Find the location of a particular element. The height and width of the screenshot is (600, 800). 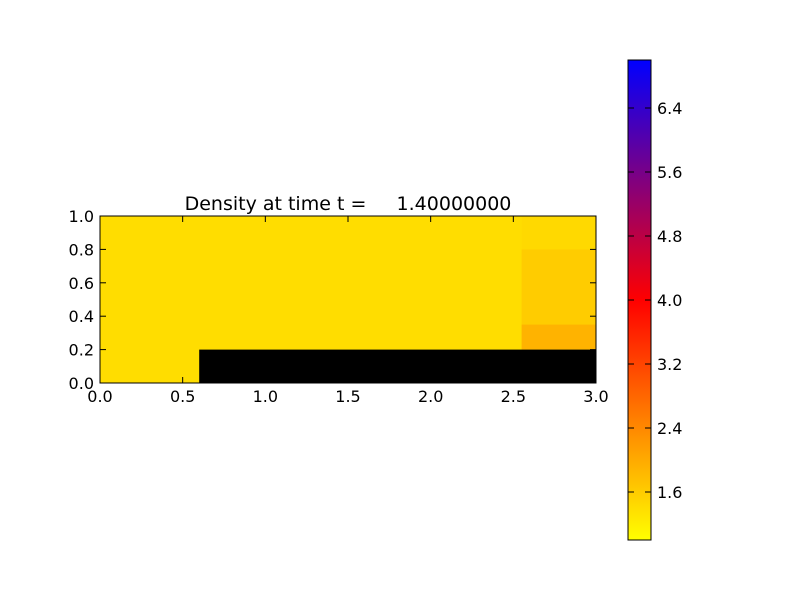

x-tick-label: 0.0 is located at coordinates (99, 396).